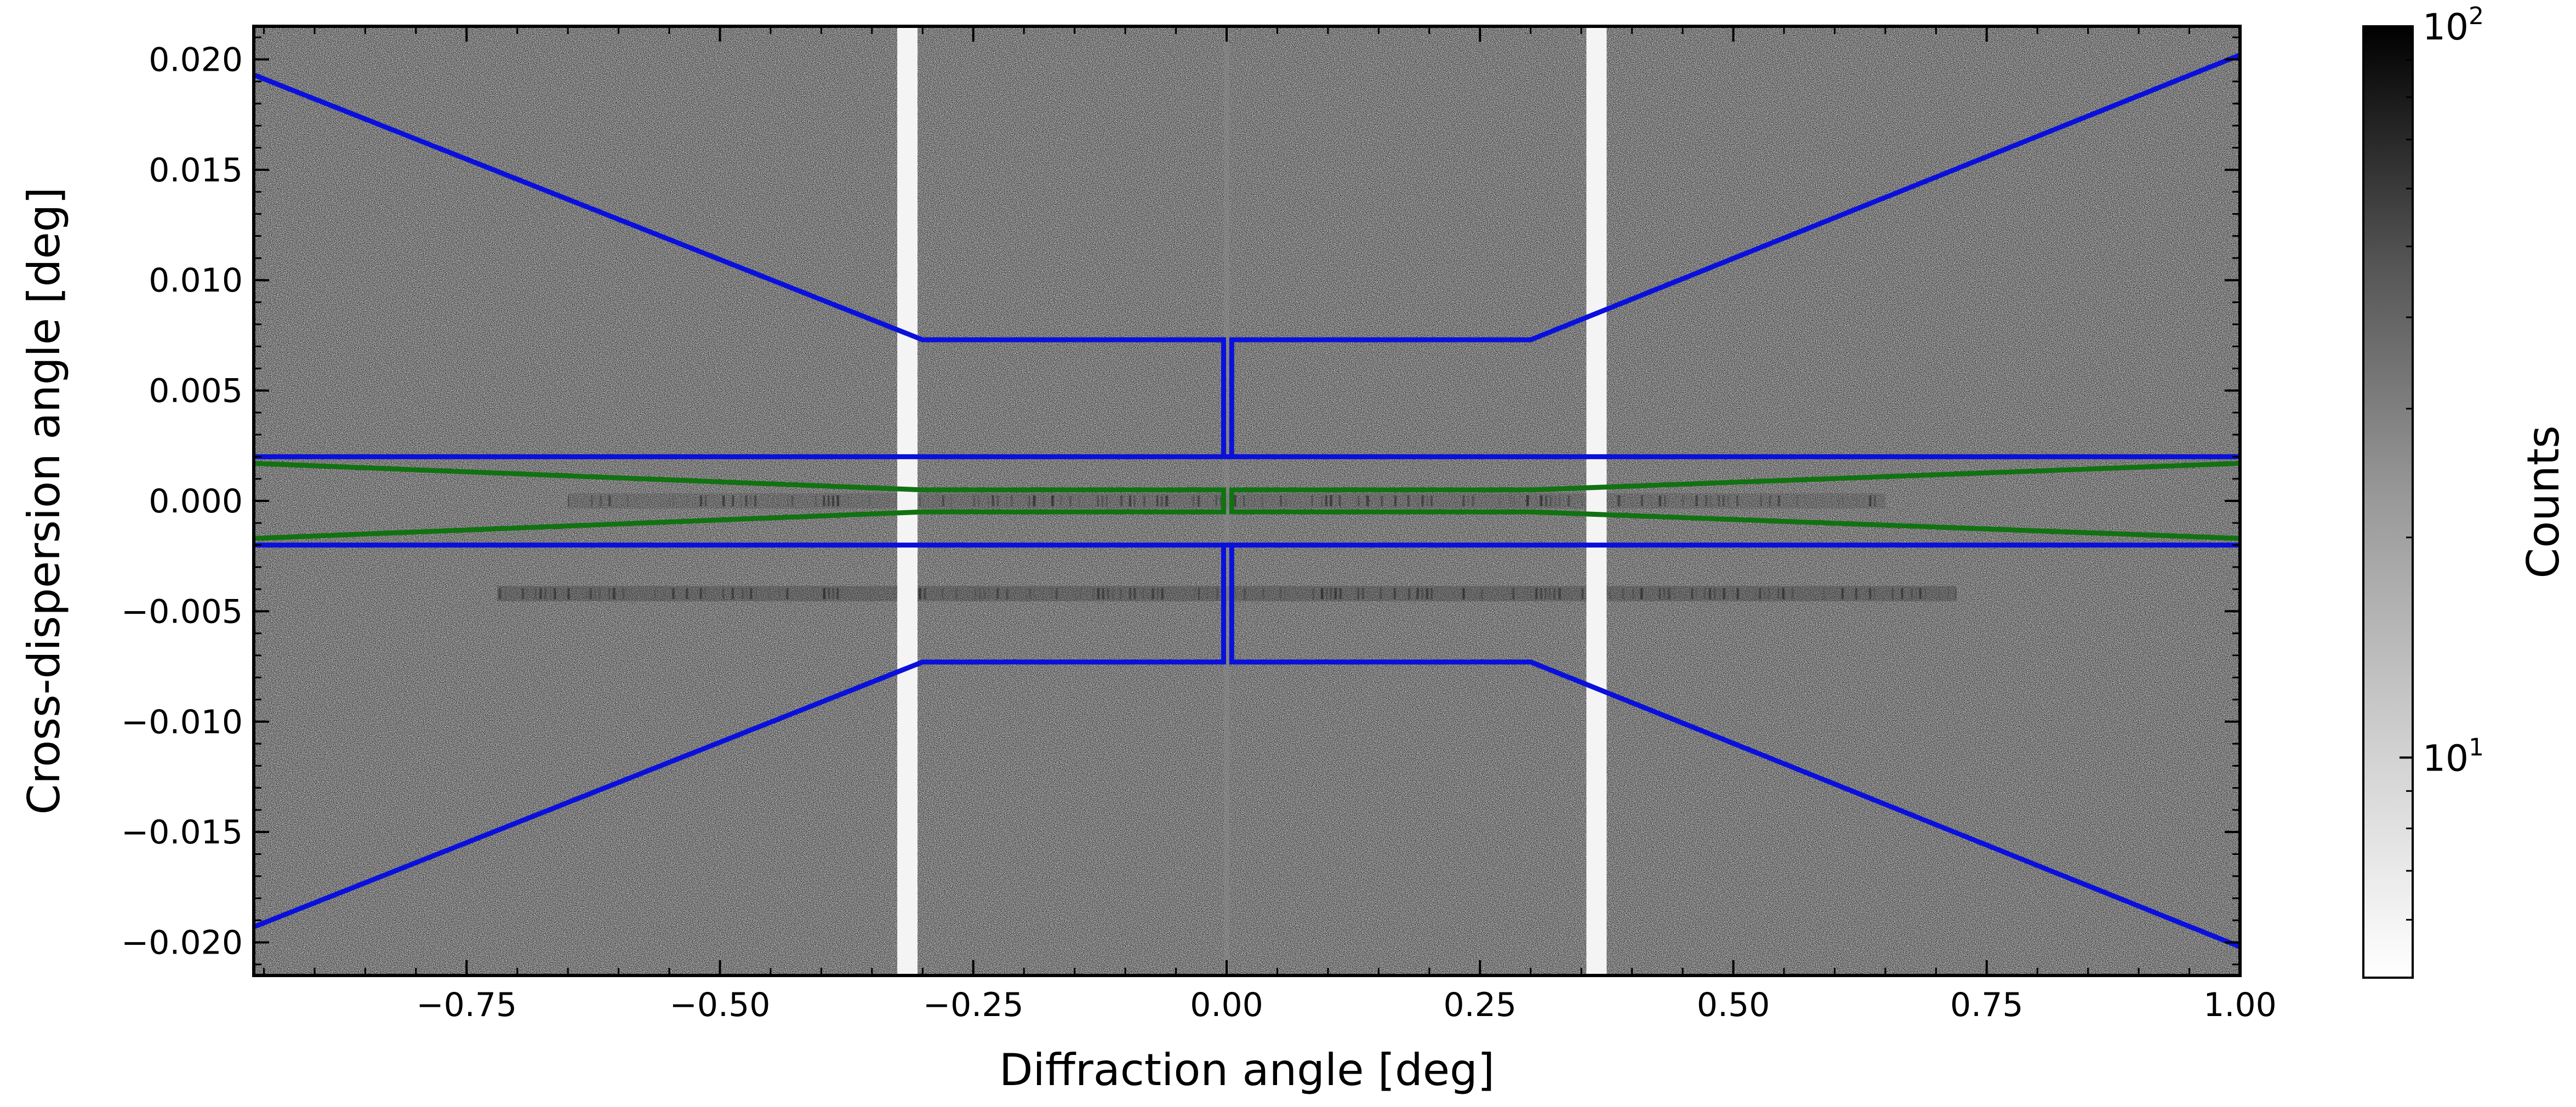 The height and width of the screenshot is (1107, 2576). Describe the element at coordinates (1733, 1005) in the screenshot. I see `x-tick-label: 0.50` at that location.